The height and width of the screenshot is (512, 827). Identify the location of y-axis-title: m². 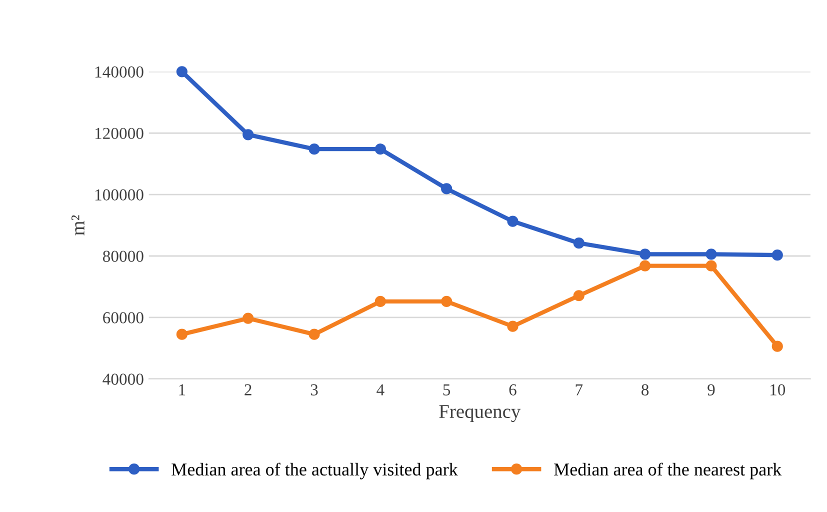
(77, 225).